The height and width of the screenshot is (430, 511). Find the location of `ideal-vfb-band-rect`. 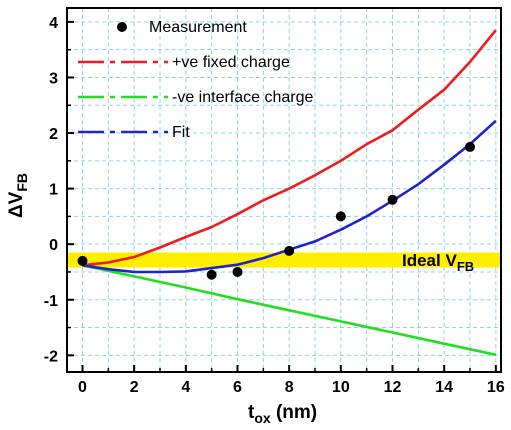

ideal-vfb-band-rect is located at coordinates (284, 260).